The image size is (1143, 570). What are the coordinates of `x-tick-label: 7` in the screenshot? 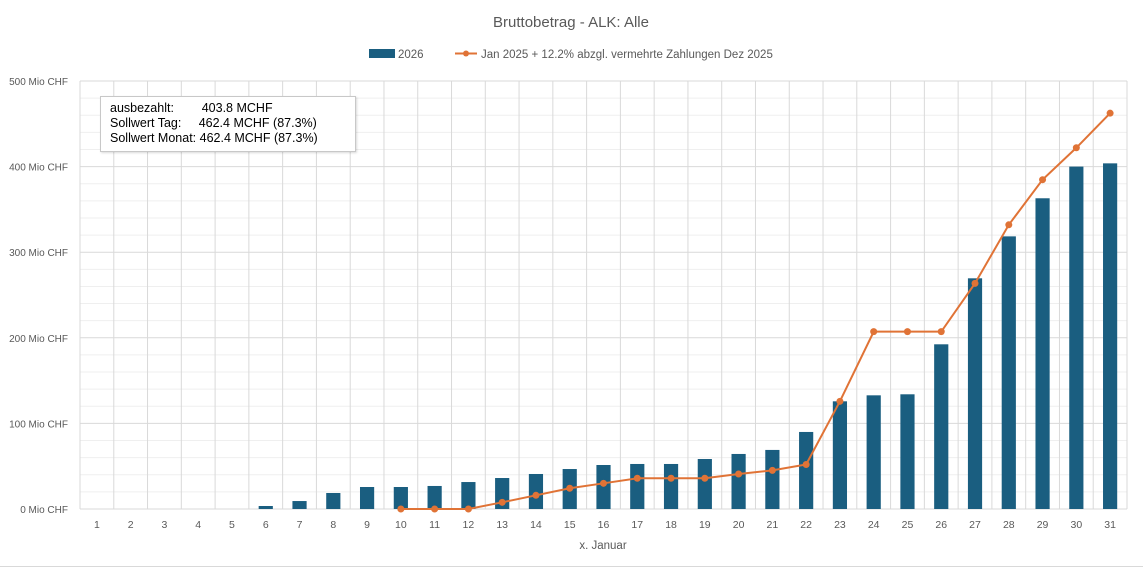 It's located at (300, 525).